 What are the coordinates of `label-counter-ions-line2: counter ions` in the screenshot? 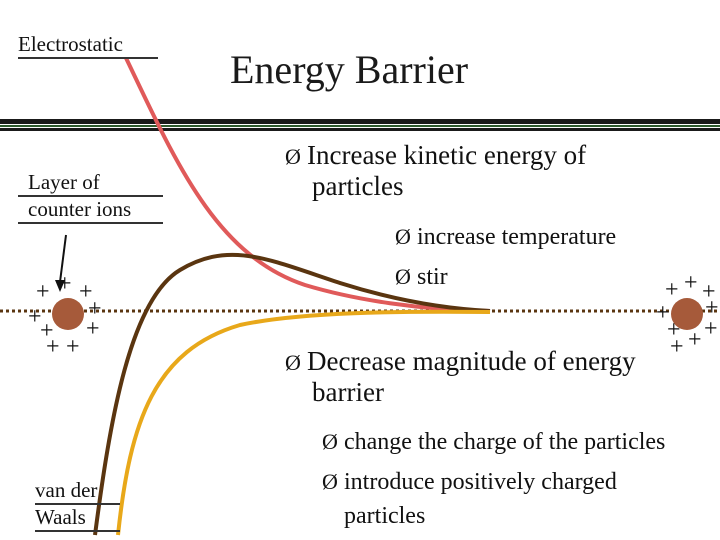 It's located at (90, 210).